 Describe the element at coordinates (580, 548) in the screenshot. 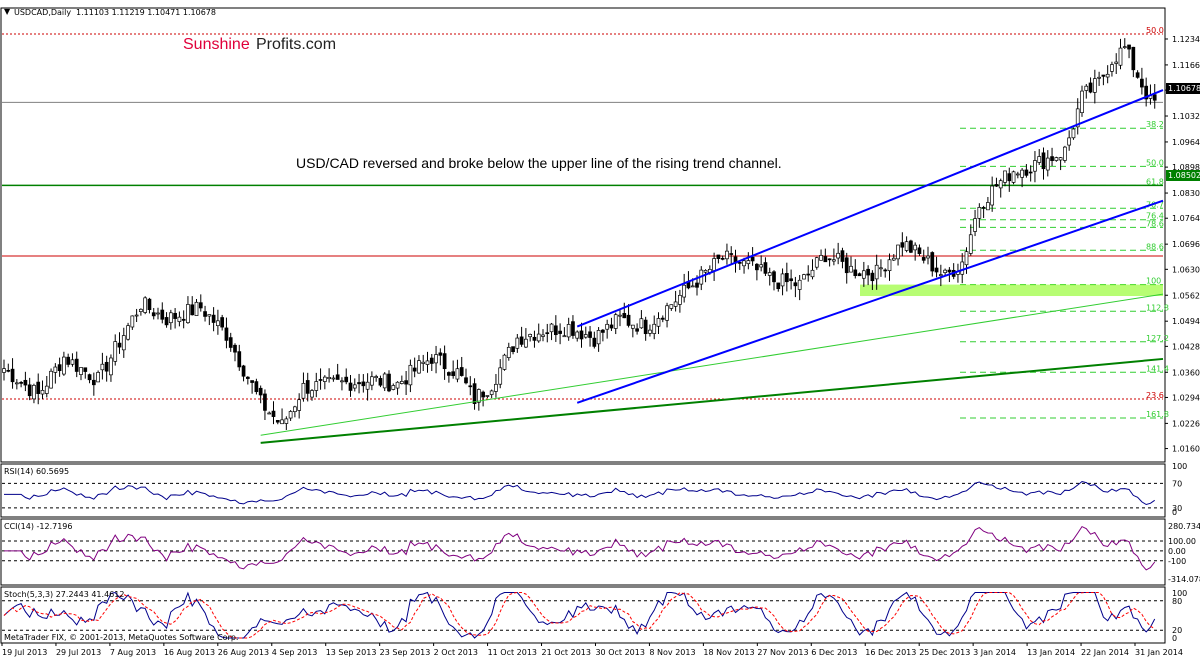

I see `cci-line` at that location.